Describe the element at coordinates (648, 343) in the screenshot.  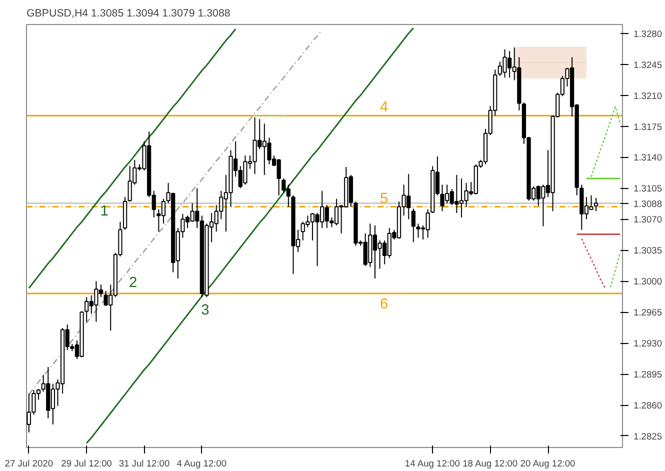
I see `y-tick-label: 1.2930` at that location.